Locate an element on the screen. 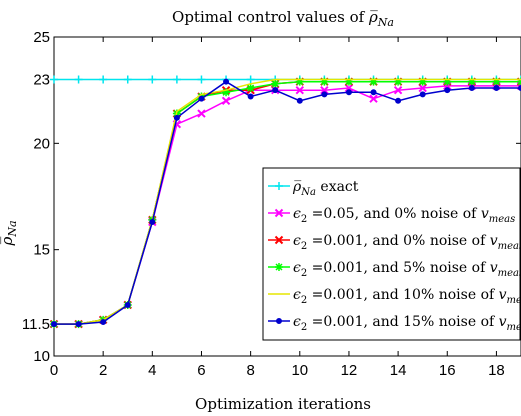  x-axis-label: Optimization iterations is located at coordinates (283, 404).